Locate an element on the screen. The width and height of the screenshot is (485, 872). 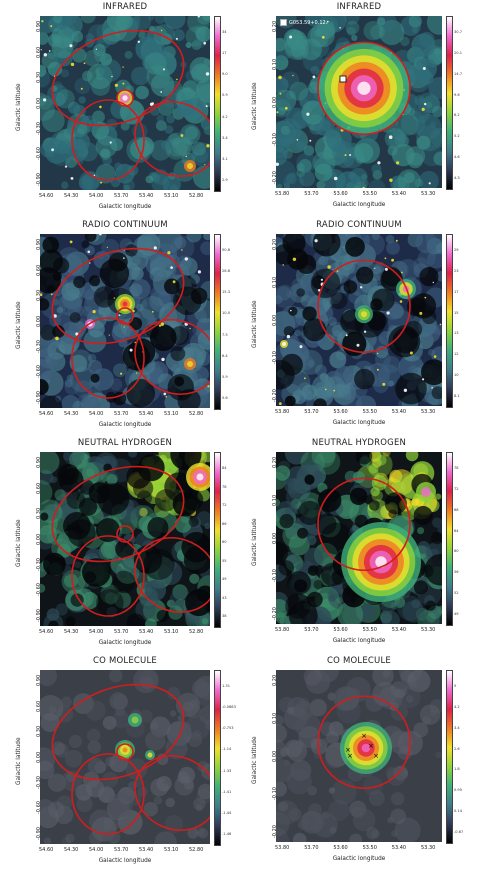
panel-title: INFRARED is located at coordinates (359, 7).